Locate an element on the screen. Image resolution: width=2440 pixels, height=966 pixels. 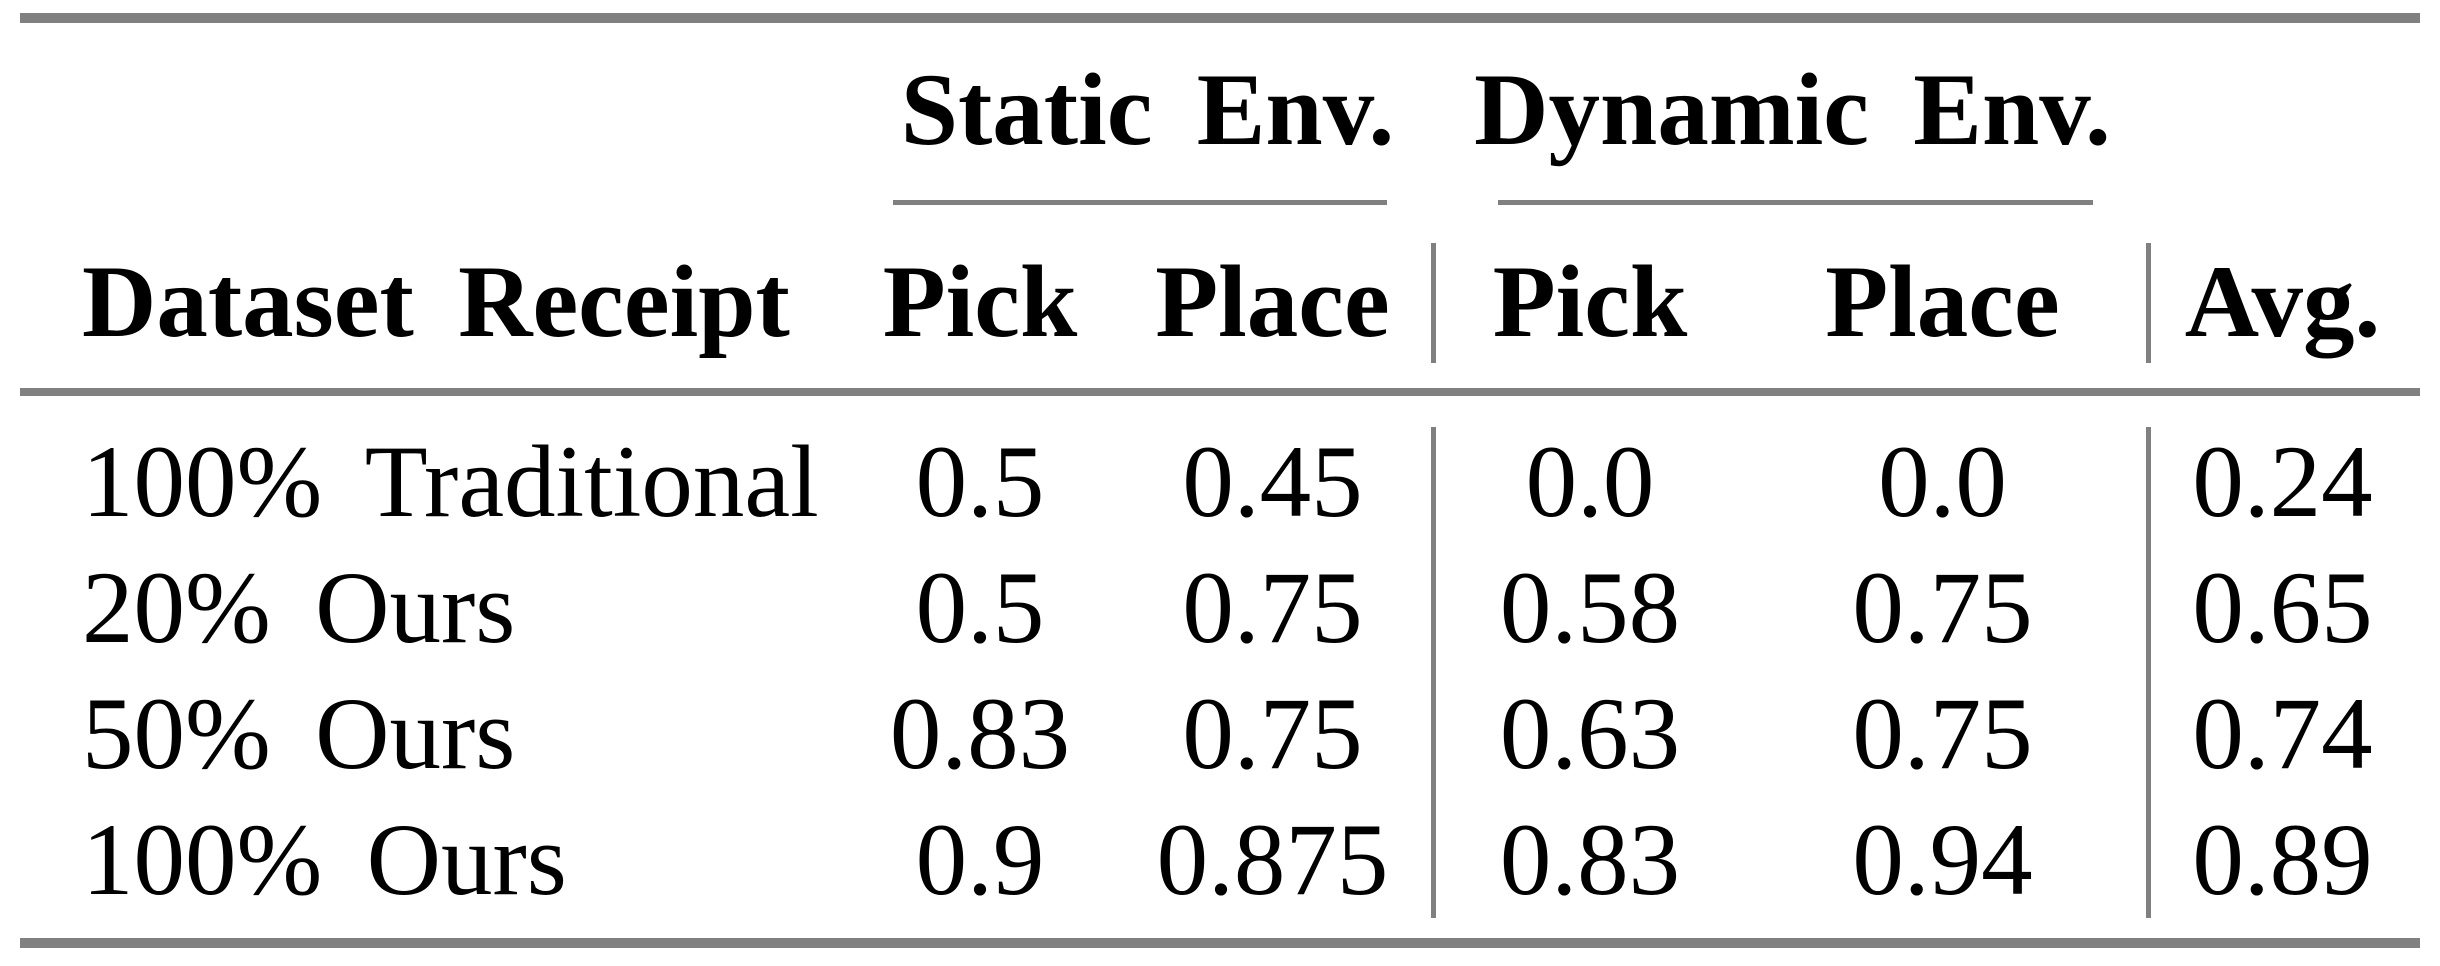
cell-static-place: 0.45 is located at coordinates (1272, 481).